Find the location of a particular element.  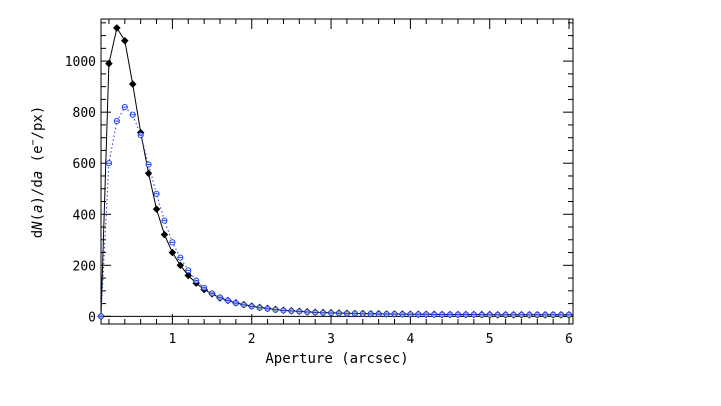

y-tick-label: 800 is located at coordinates (84, 113).